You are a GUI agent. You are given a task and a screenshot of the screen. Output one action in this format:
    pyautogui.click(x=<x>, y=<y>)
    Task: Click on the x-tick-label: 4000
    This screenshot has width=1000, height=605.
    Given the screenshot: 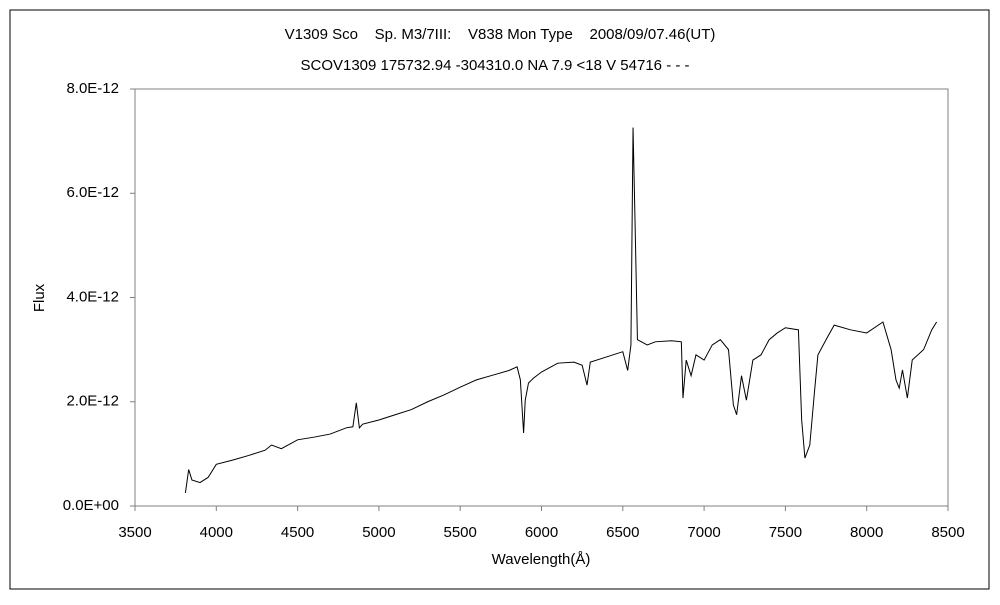 What is the action you would take?
    pyautogui.click(x=216, y=532)
    